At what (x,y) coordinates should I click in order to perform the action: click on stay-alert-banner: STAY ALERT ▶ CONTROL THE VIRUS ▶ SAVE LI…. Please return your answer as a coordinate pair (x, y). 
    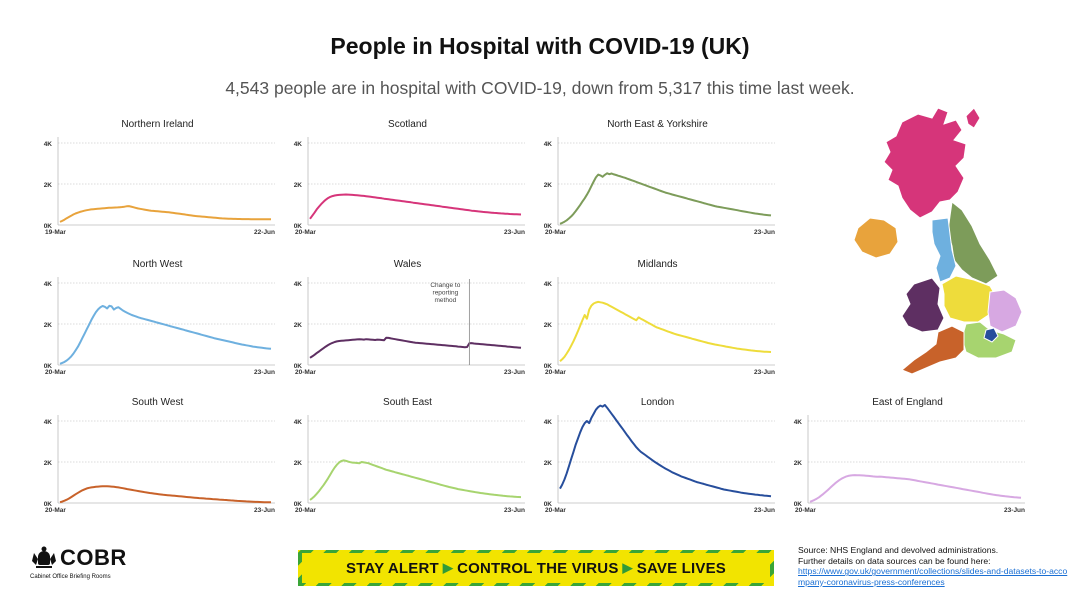
    Looking at the image, I should click on (536, 568).